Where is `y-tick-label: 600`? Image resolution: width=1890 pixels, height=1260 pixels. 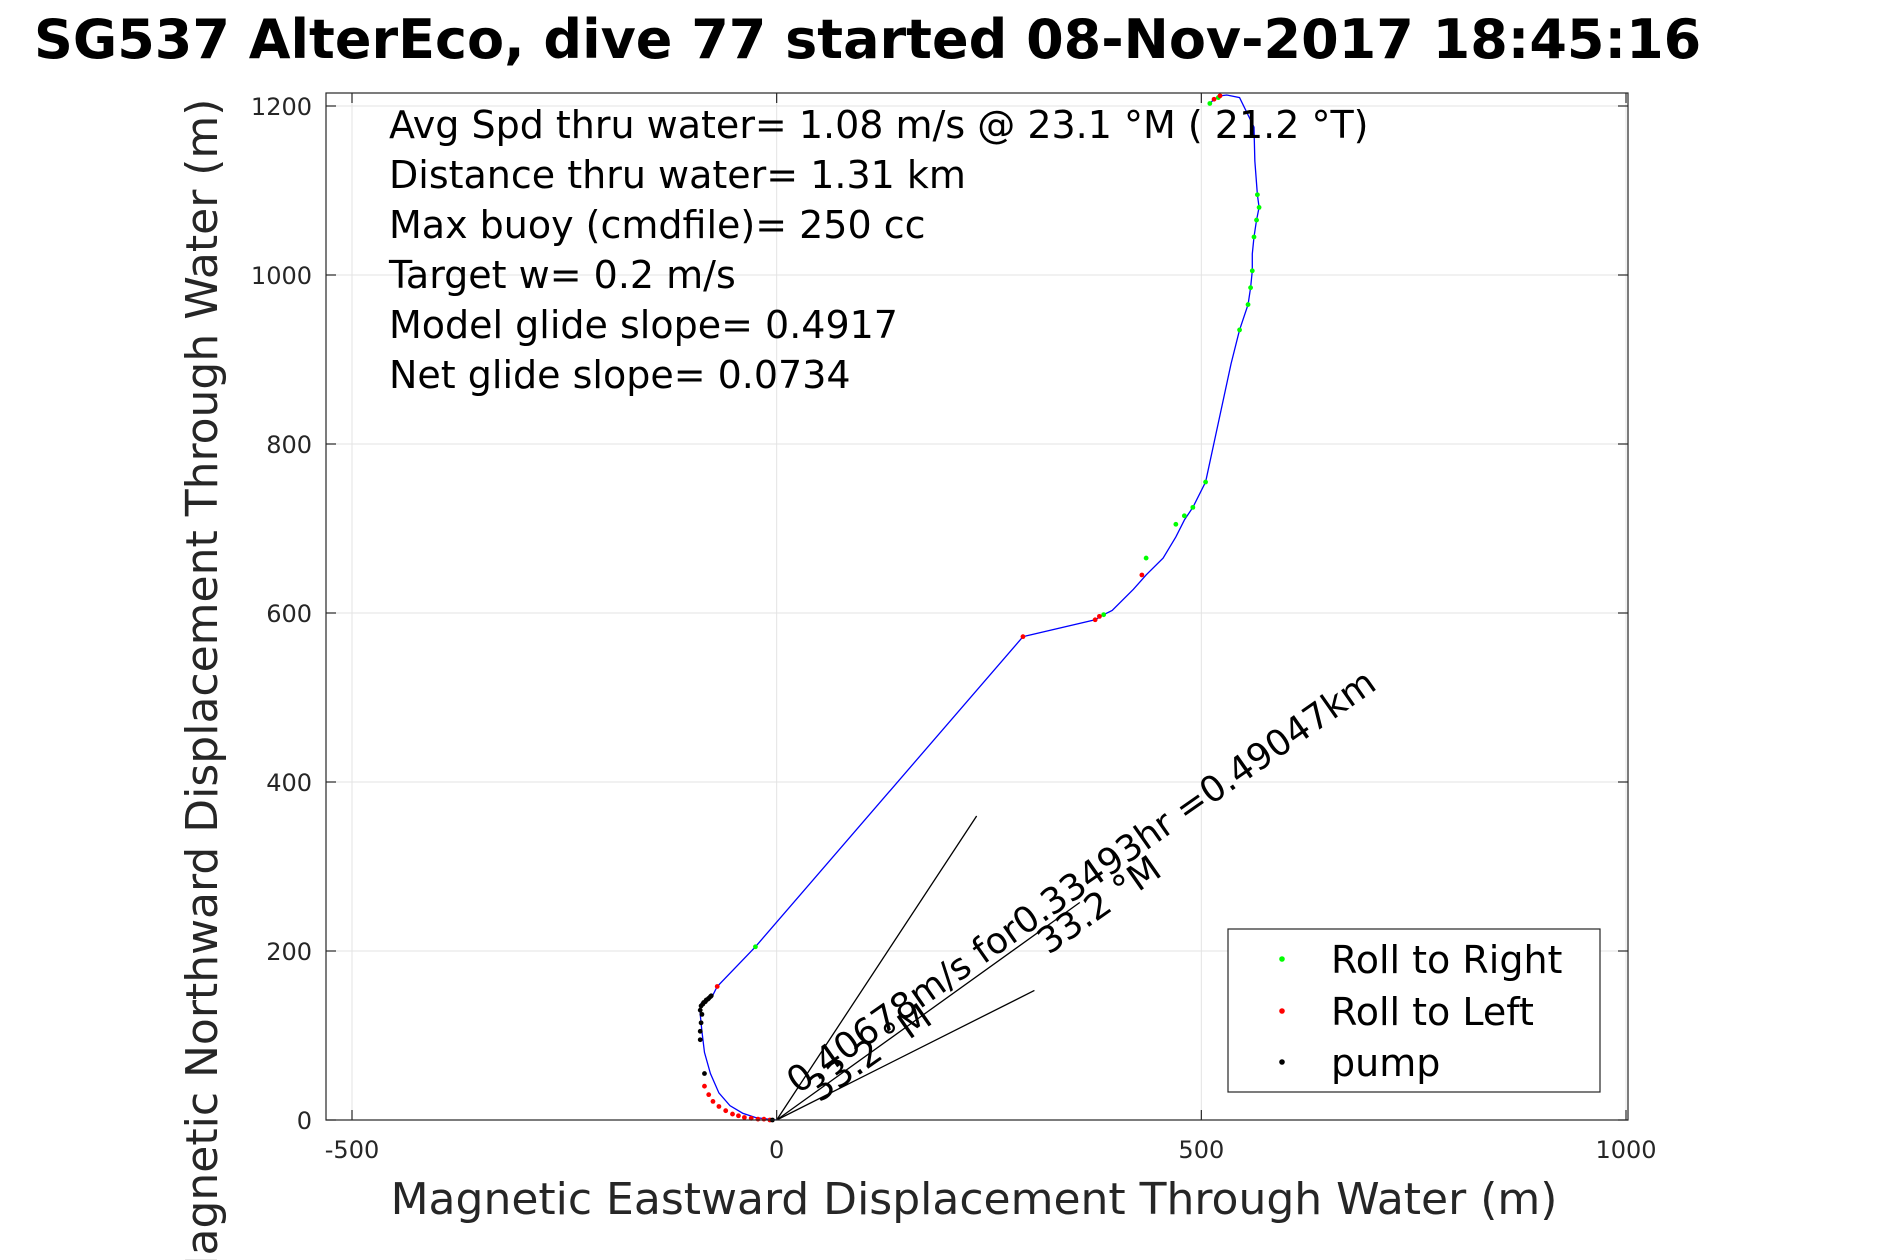 y-tick-label: 600 is located at coordinates (289, 614).